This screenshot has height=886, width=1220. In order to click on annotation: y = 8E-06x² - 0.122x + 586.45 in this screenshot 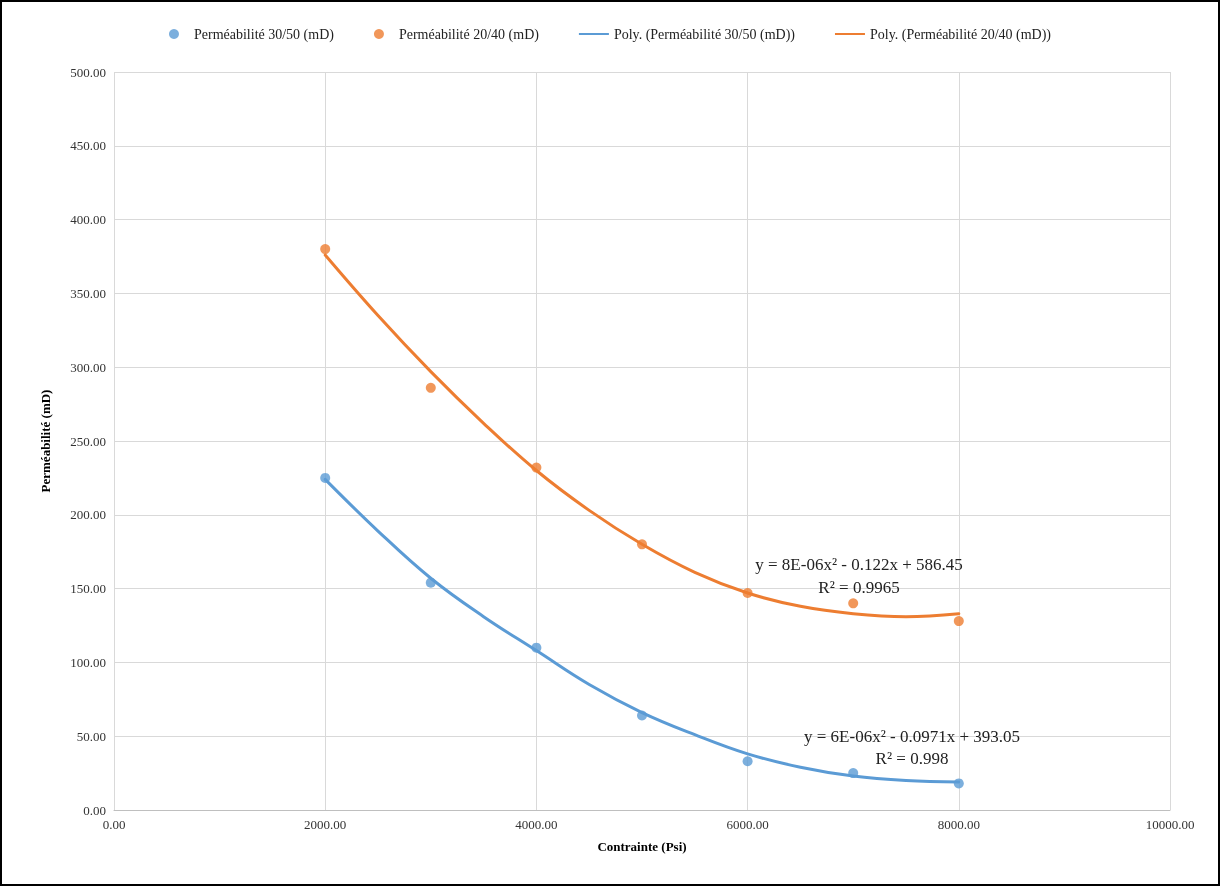, I will do `click(859, 564)`.